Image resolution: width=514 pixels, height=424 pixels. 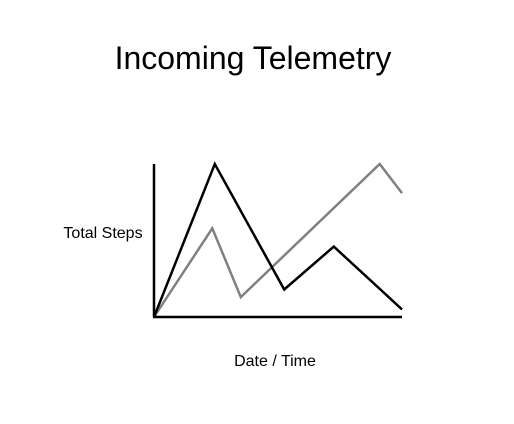 I want to click on y-axis-label: Total Steps, so click(x=103, y=233).